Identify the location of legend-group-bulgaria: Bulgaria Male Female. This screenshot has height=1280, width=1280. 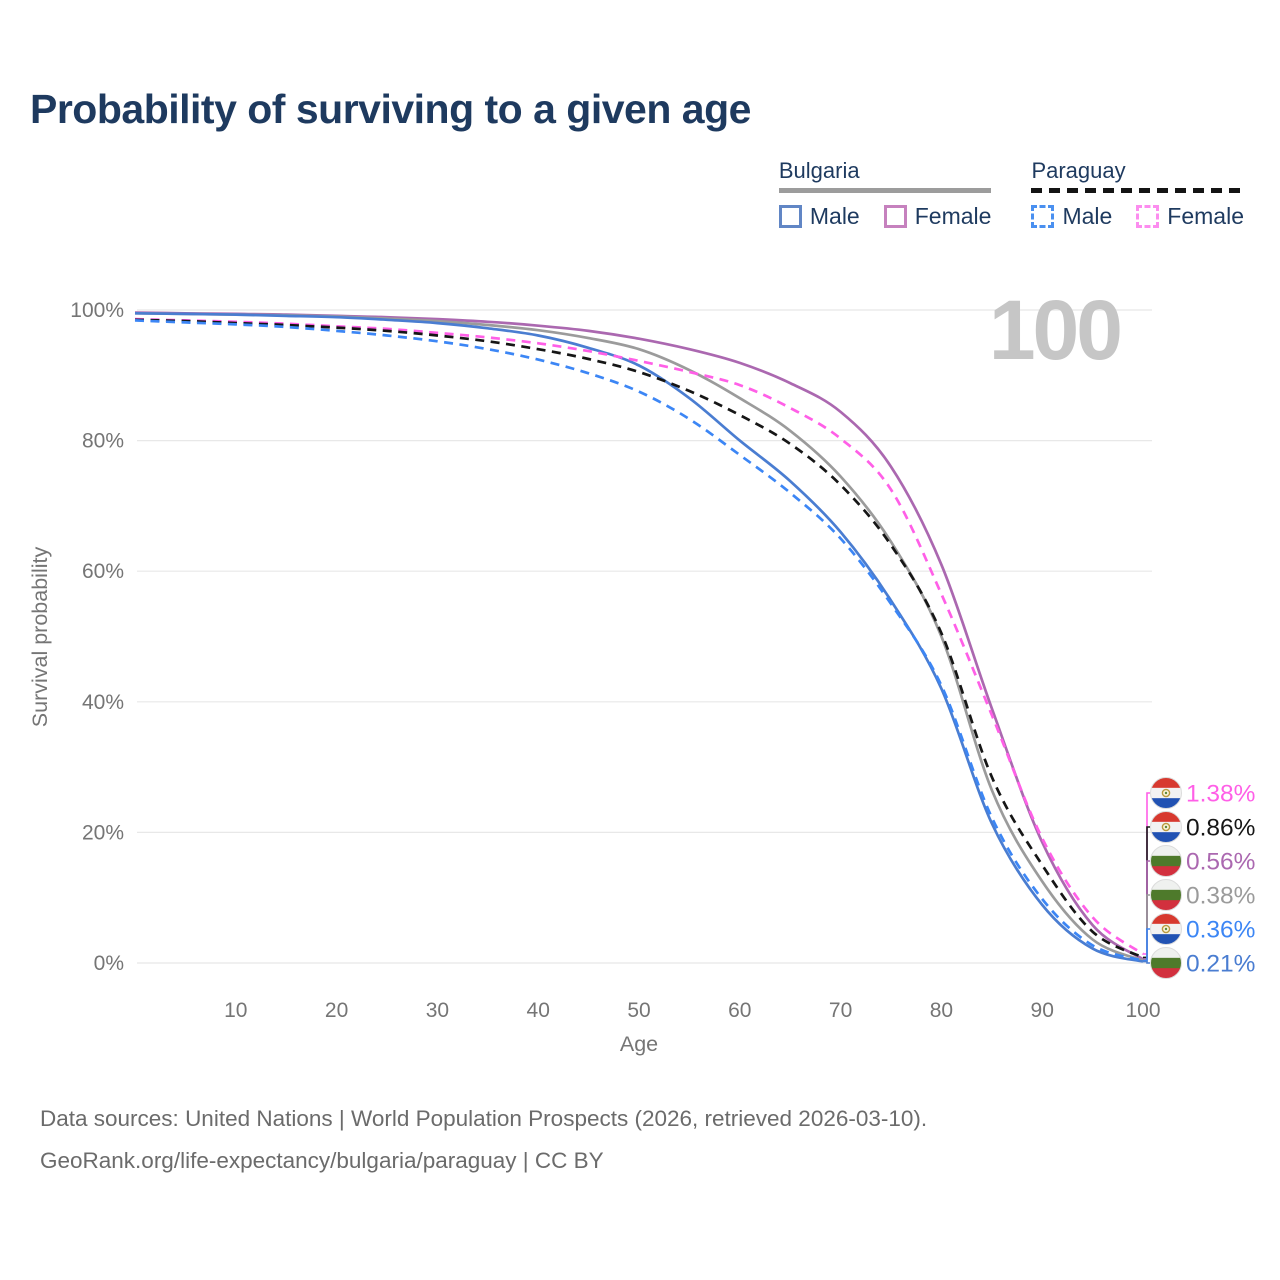
(885, 194).